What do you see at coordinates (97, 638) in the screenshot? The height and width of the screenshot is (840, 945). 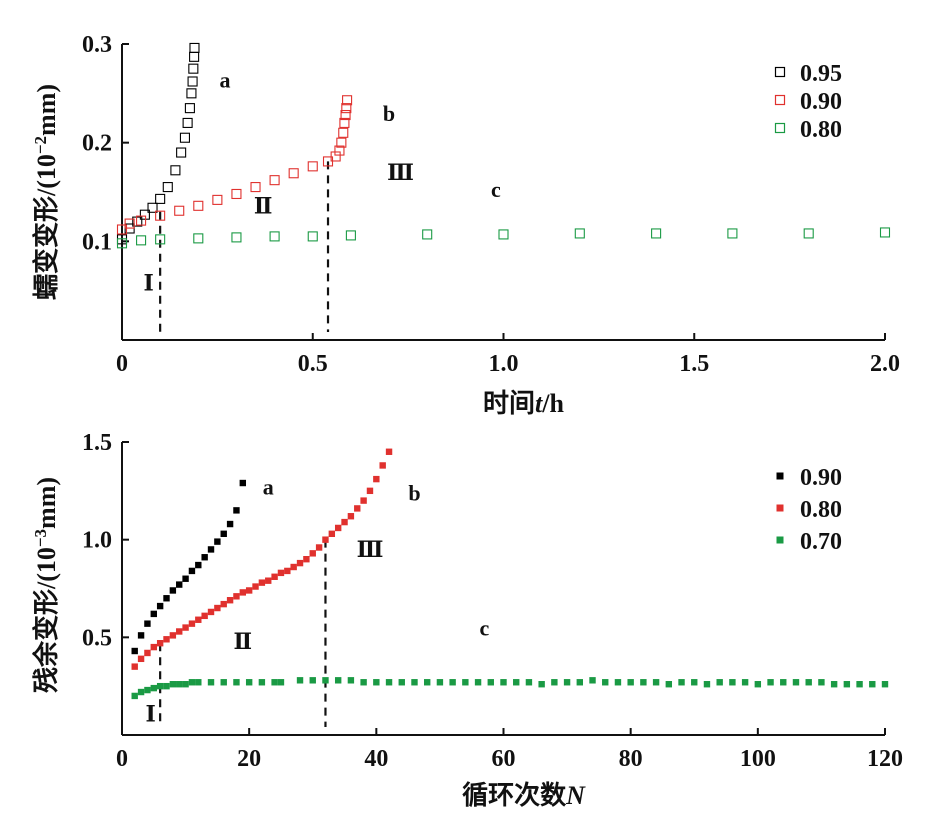 I see `y-tick-label: 0.5` at bounding box center [97, 638].